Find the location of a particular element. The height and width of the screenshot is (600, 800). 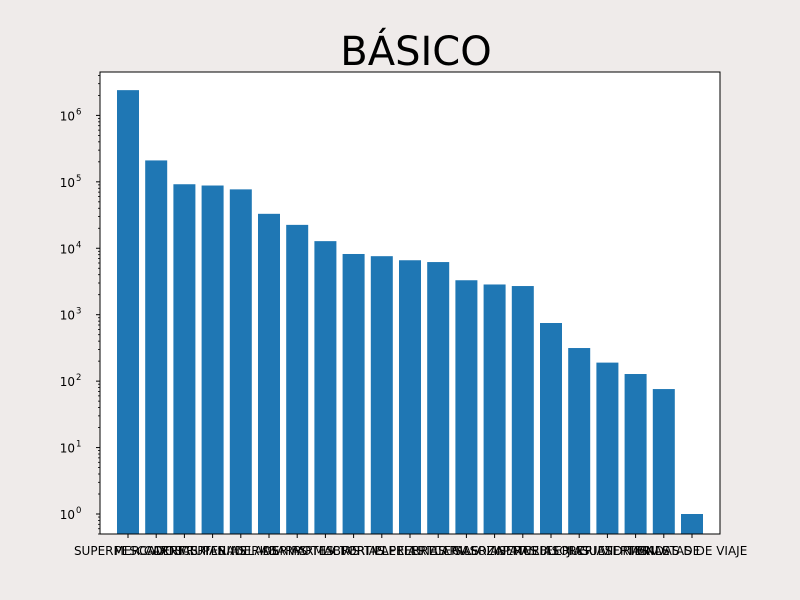

x-tick-label: HELADERIAS is located at coordinates (269, 551).